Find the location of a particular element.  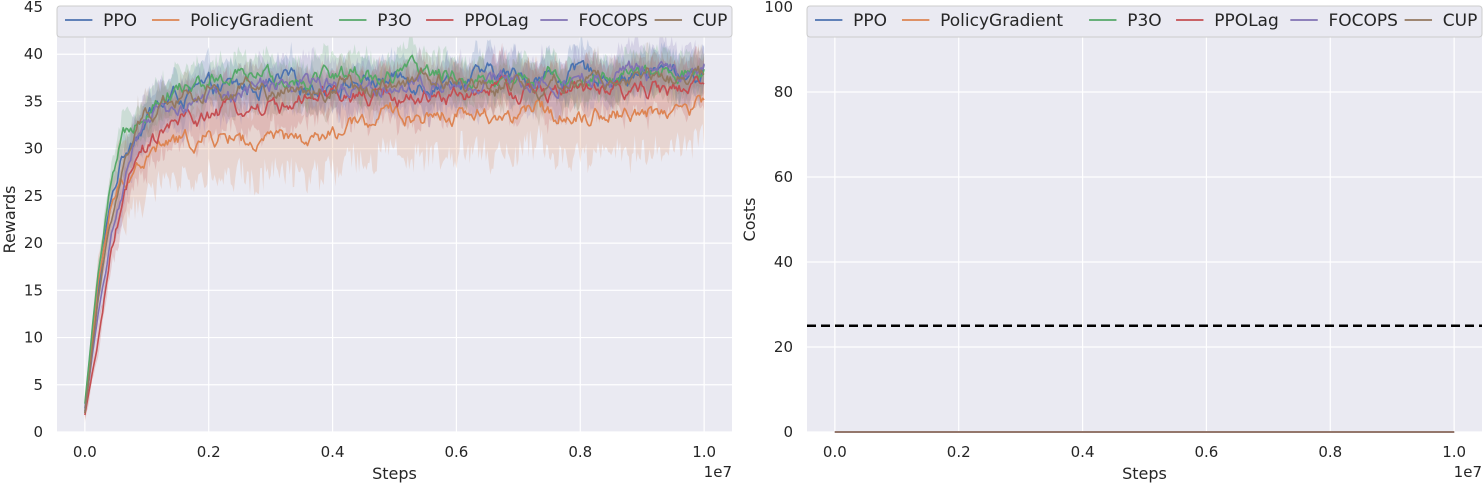

y-tick-label: 80 is located at coordinates (783, 92).